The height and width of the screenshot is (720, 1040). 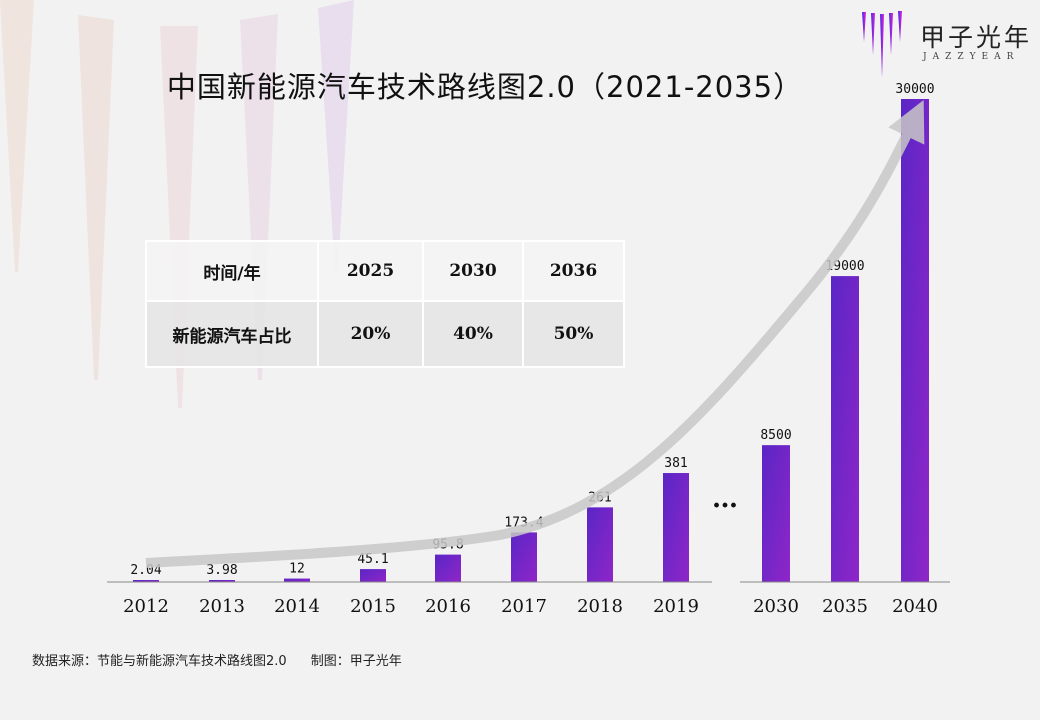 What do you see at coordinates (915, 606) in the screenshot?
I see `x-tick-label: 2040` at bounding box center [915, 606].